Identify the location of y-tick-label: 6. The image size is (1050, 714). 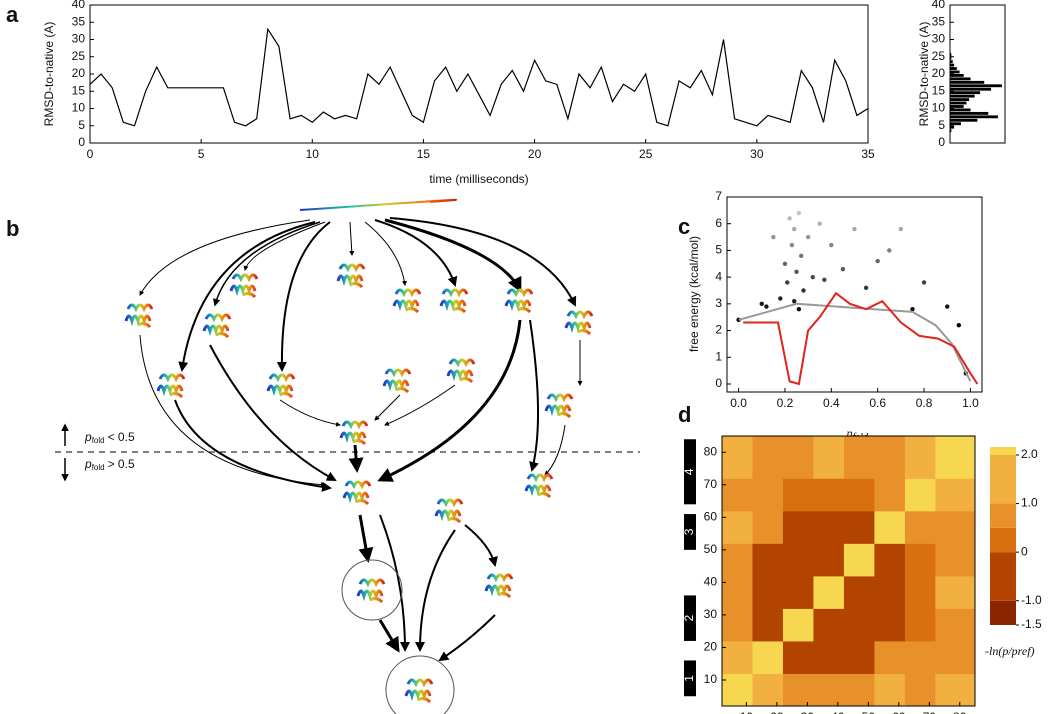
(718, 223).